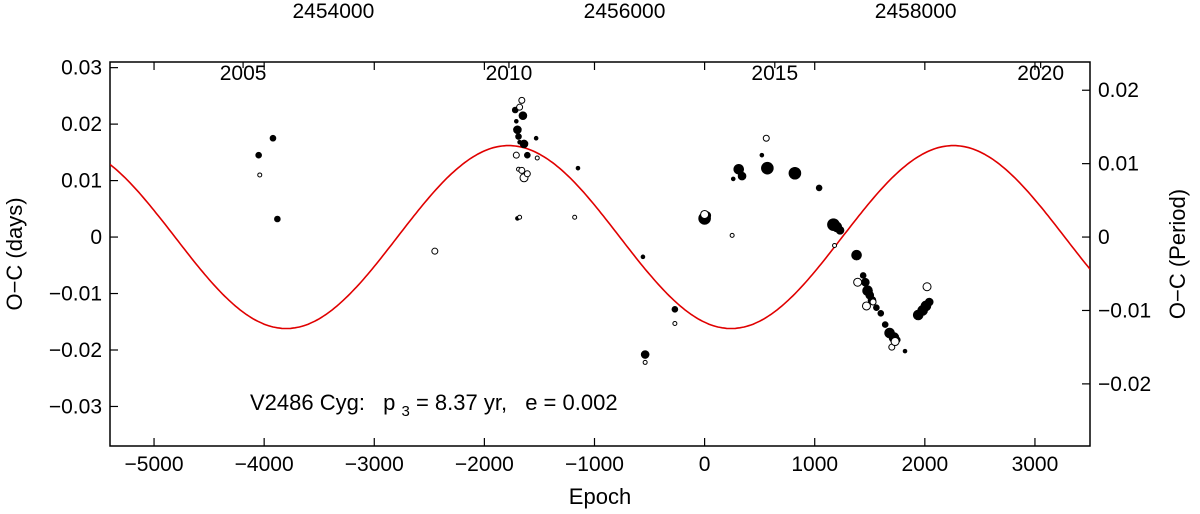 This screenshot has width=1200, height=514. I want to click on x-tick-label: −2000, so click(484, 464).